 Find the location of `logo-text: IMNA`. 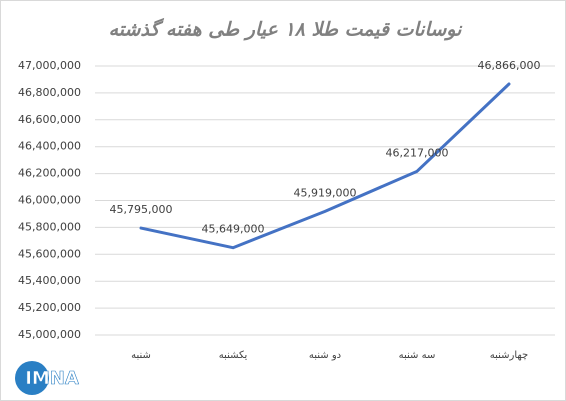

logo-text: IMNA is located at coordinates (52, 378).